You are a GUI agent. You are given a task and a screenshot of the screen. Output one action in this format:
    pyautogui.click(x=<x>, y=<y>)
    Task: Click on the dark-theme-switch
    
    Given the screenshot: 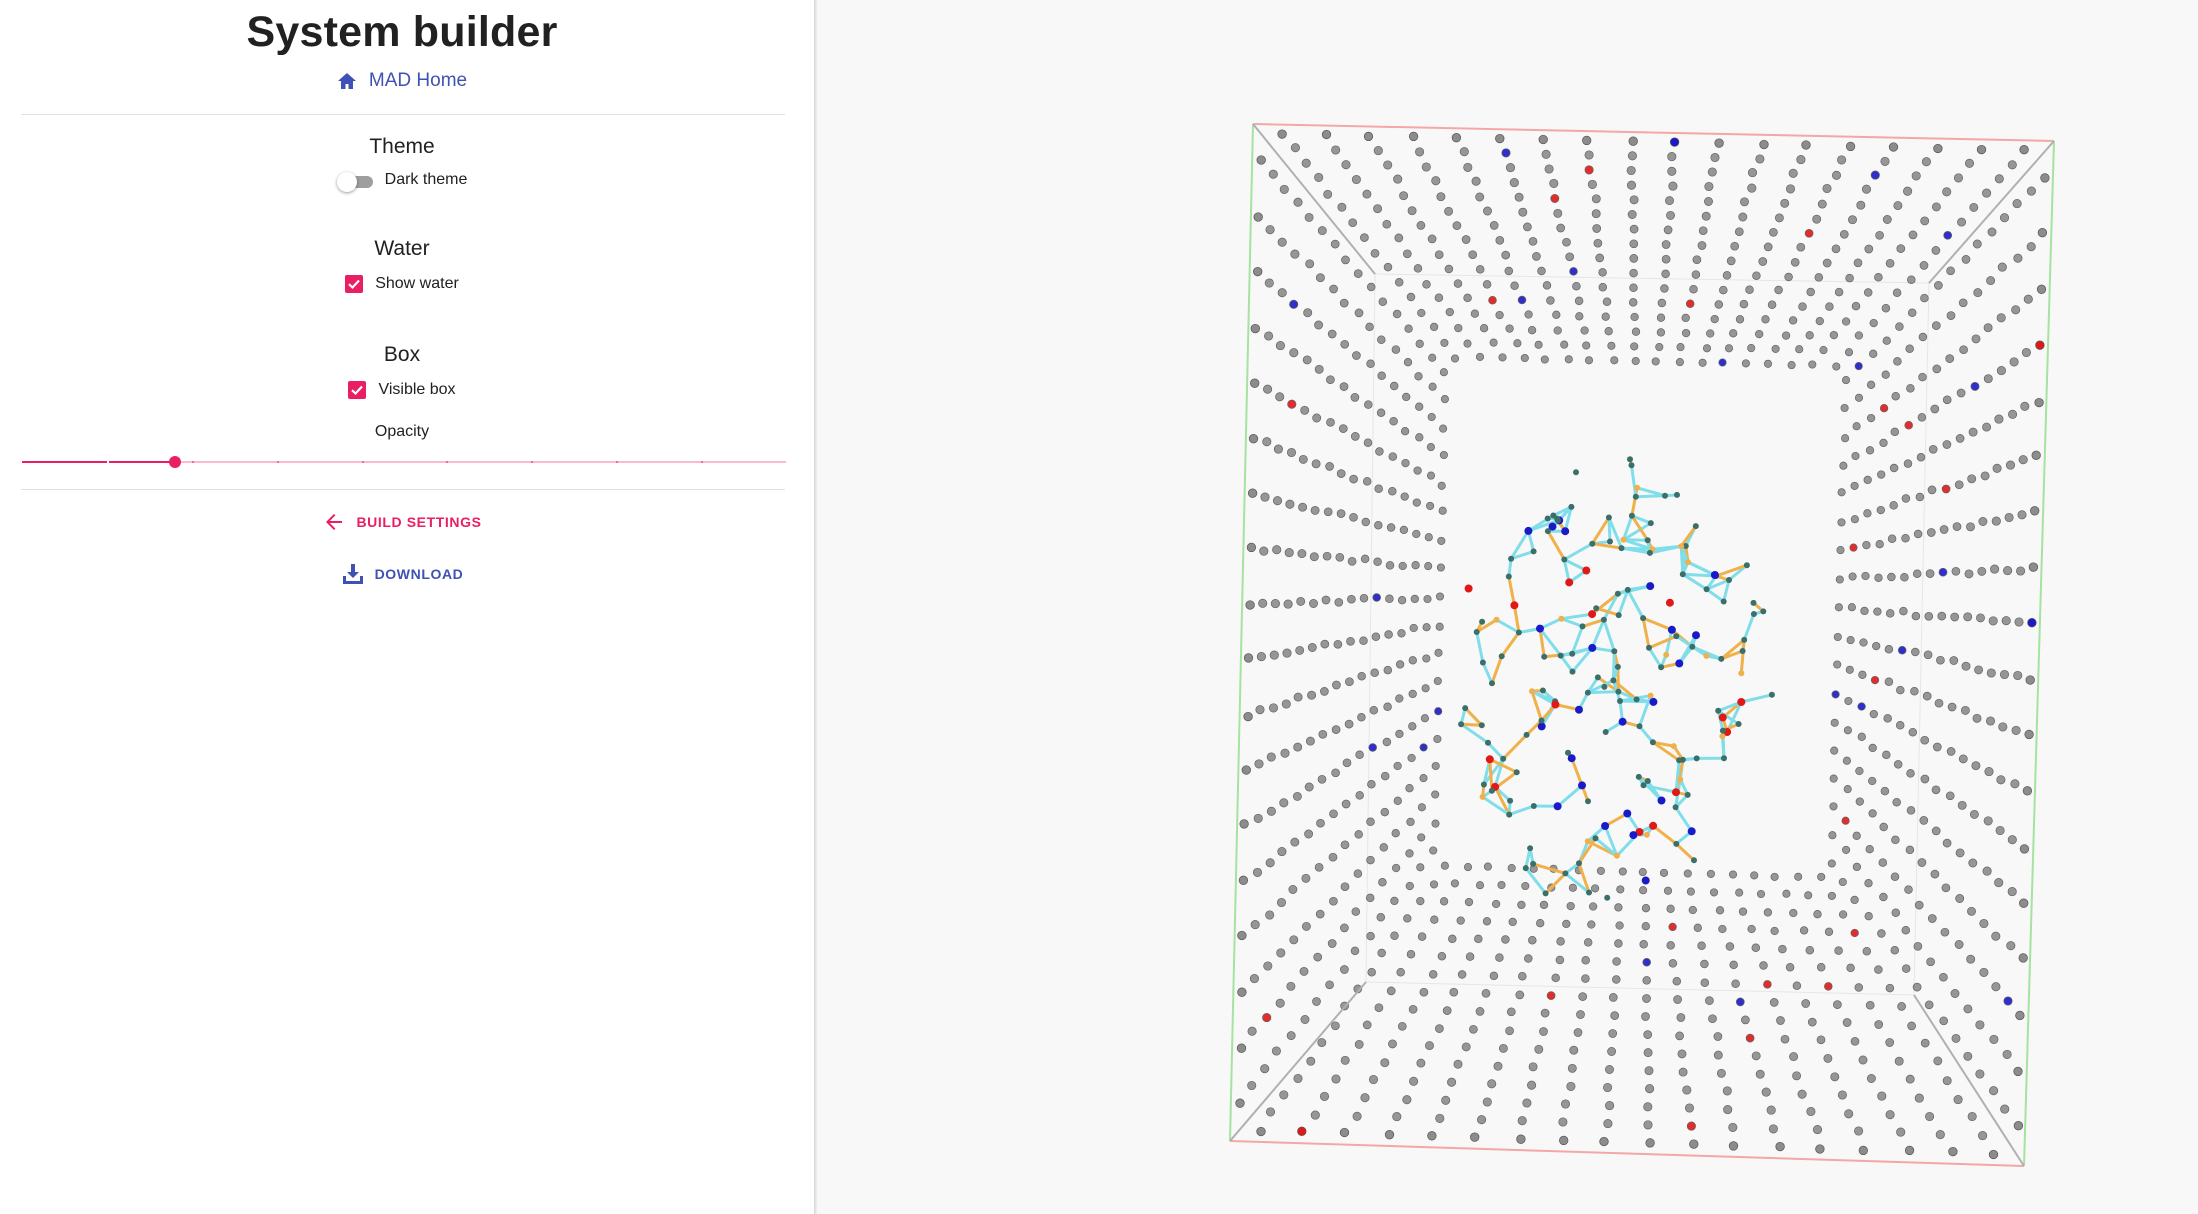 What is the action you would take?
    pyautogui.click(x=354, y=181)
    